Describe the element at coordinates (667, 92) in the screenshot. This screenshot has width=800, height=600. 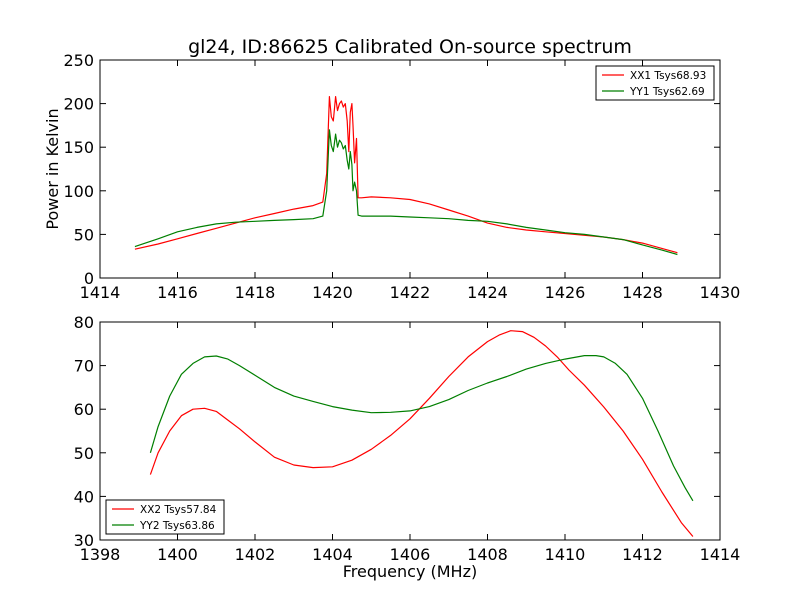
I see `legend-label-yy: YY1 Tsys62.69` at that location.